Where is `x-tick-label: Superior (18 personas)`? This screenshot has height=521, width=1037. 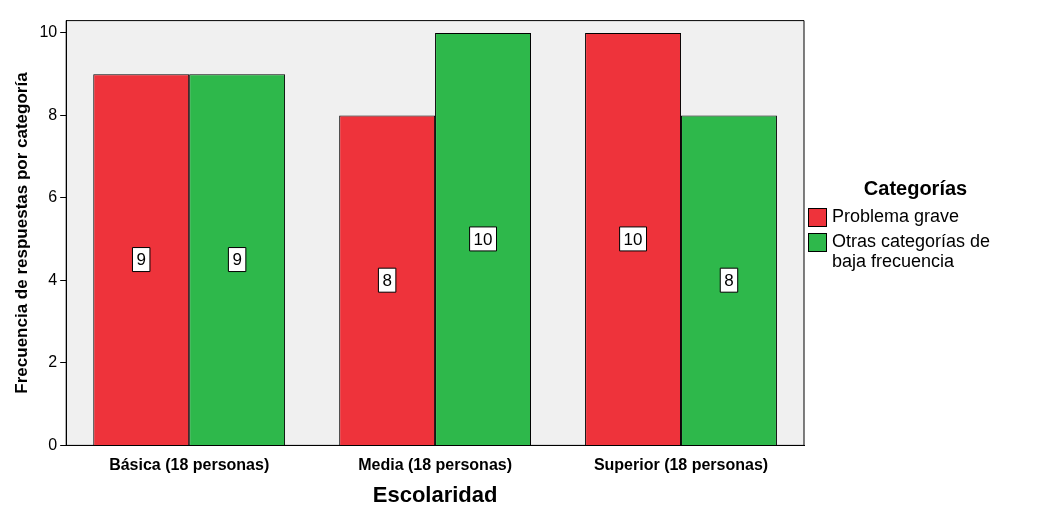
x-tick-label: Superior (18 personas) is located at coordinates (681, 465).